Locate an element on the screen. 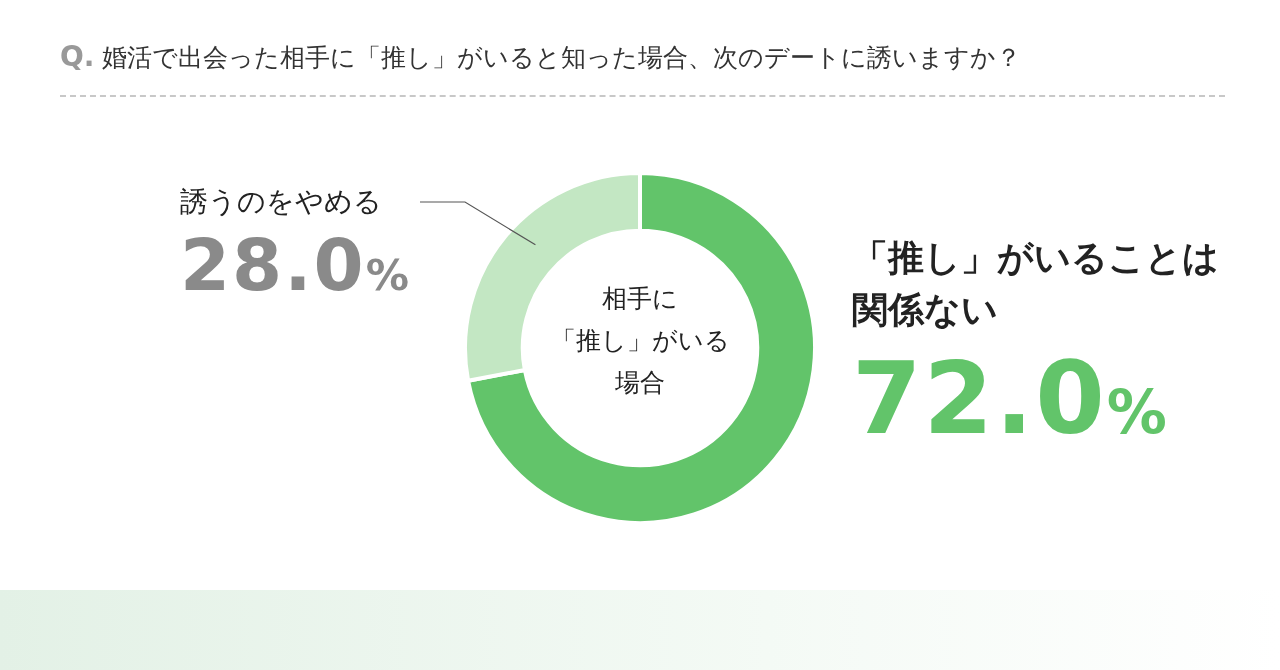 The width and height of the screenshot is (1280, 670). text: 場合 is located at coordinates (640, 383).